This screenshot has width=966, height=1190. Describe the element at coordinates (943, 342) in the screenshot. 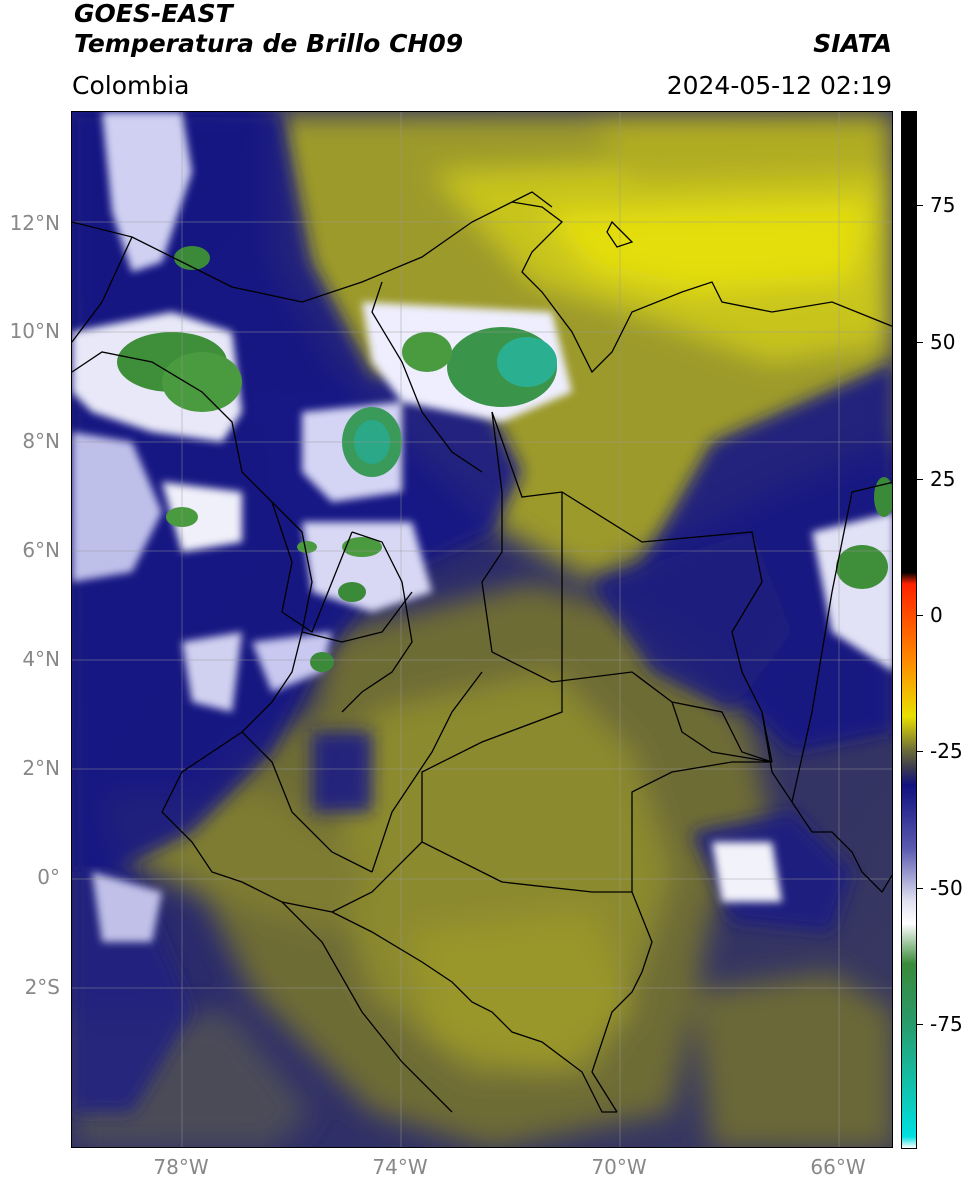

I see `colorbar-label-50: 50` at that location.